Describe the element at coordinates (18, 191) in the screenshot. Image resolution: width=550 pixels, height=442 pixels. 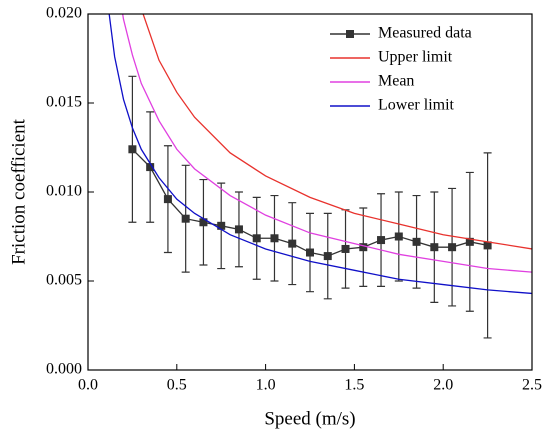
I see `y-axis-label: Friction coefficient` at that location.